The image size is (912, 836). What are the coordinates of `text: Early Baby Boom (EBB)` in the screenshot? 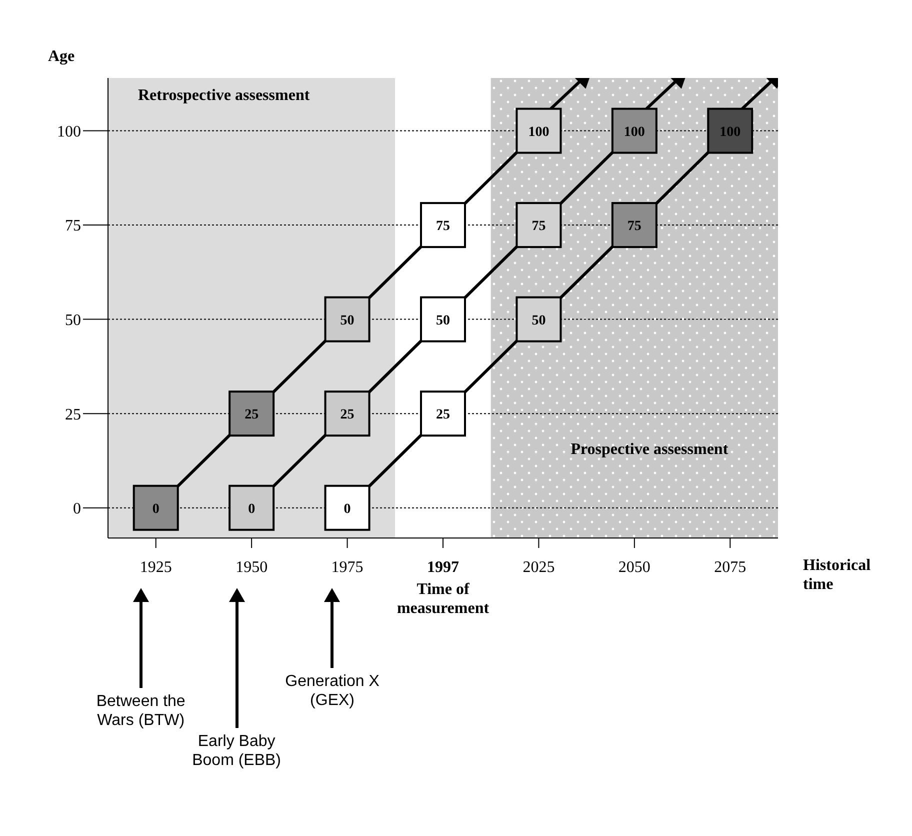 It's located at (236, 751).